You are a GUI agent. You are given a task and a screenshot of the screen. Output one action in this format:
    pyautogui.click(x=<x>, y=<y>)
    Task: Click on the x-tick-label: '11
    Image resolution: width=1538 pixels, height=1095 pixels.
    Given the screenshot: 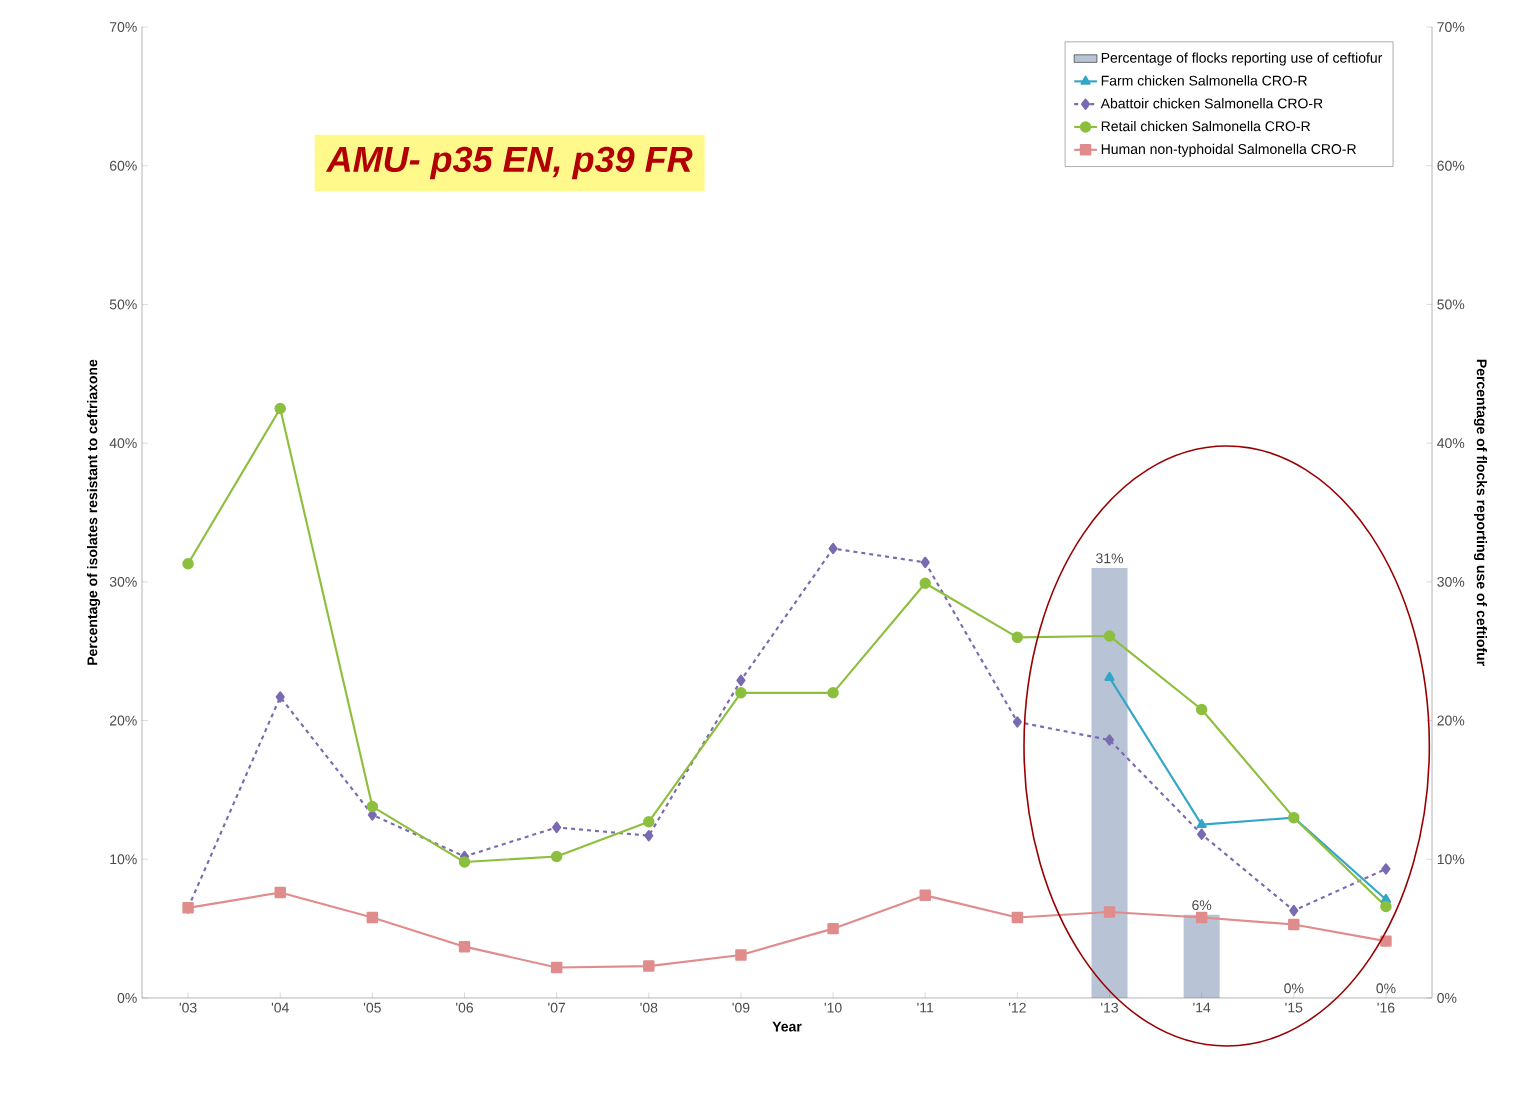 What is the action you would take?
    pyautogui.click(x=925, y=1007)
    